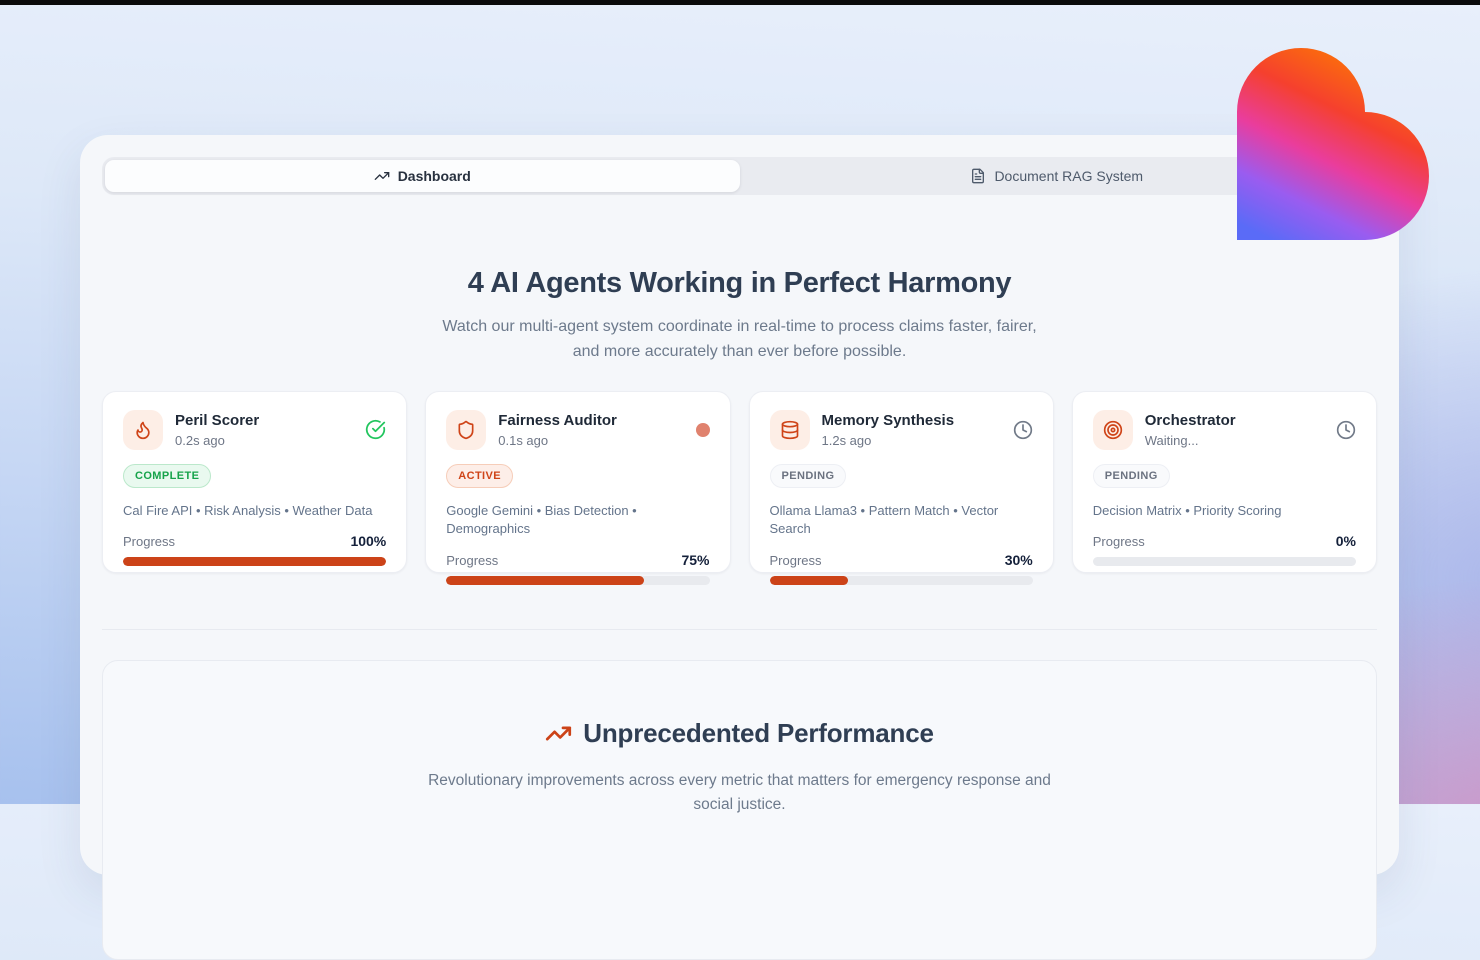  What do you see at coordinates (740, 2) in the screenshot?
I see `window-top-bar` at bounding box center [740, 2].